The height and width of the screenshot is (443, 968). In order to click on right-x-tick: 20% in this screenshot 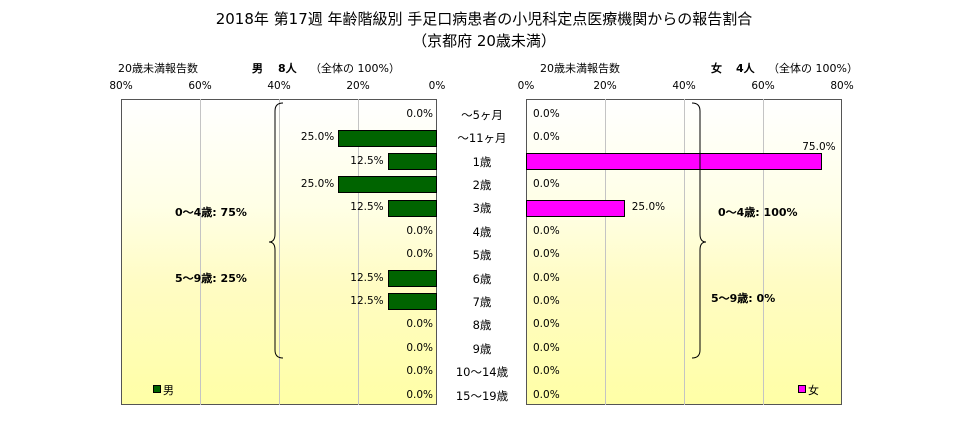, I will do `click(605, 86)`.